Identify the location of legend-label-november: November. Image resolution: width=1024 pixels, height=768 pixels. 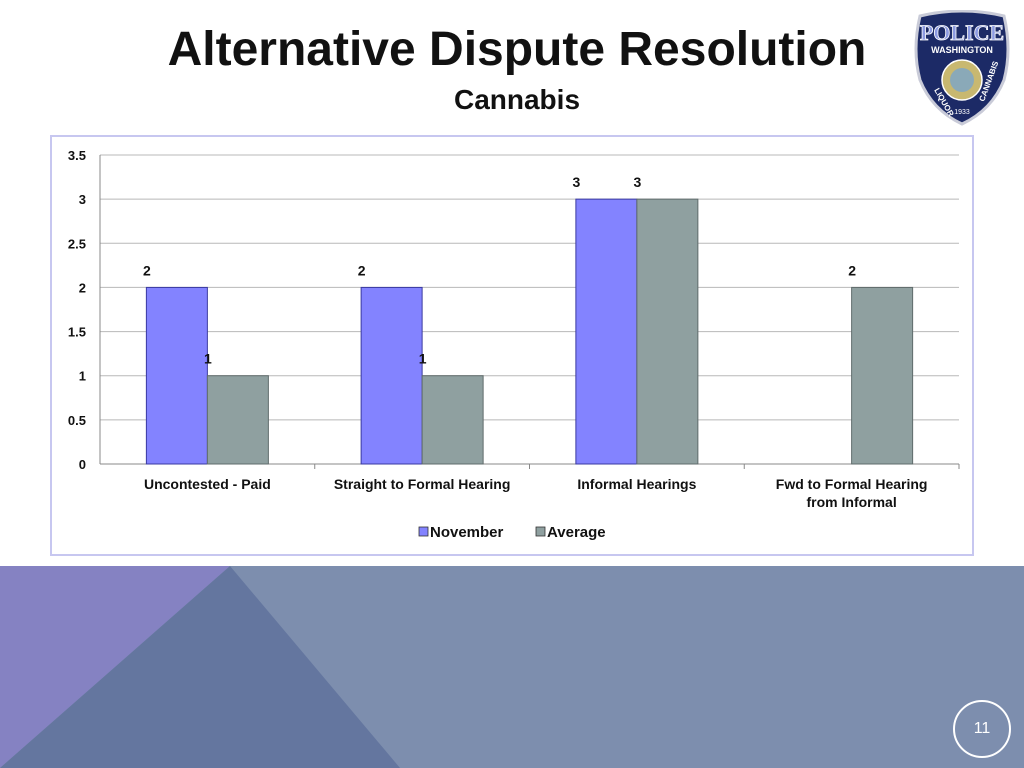
(467, 532).